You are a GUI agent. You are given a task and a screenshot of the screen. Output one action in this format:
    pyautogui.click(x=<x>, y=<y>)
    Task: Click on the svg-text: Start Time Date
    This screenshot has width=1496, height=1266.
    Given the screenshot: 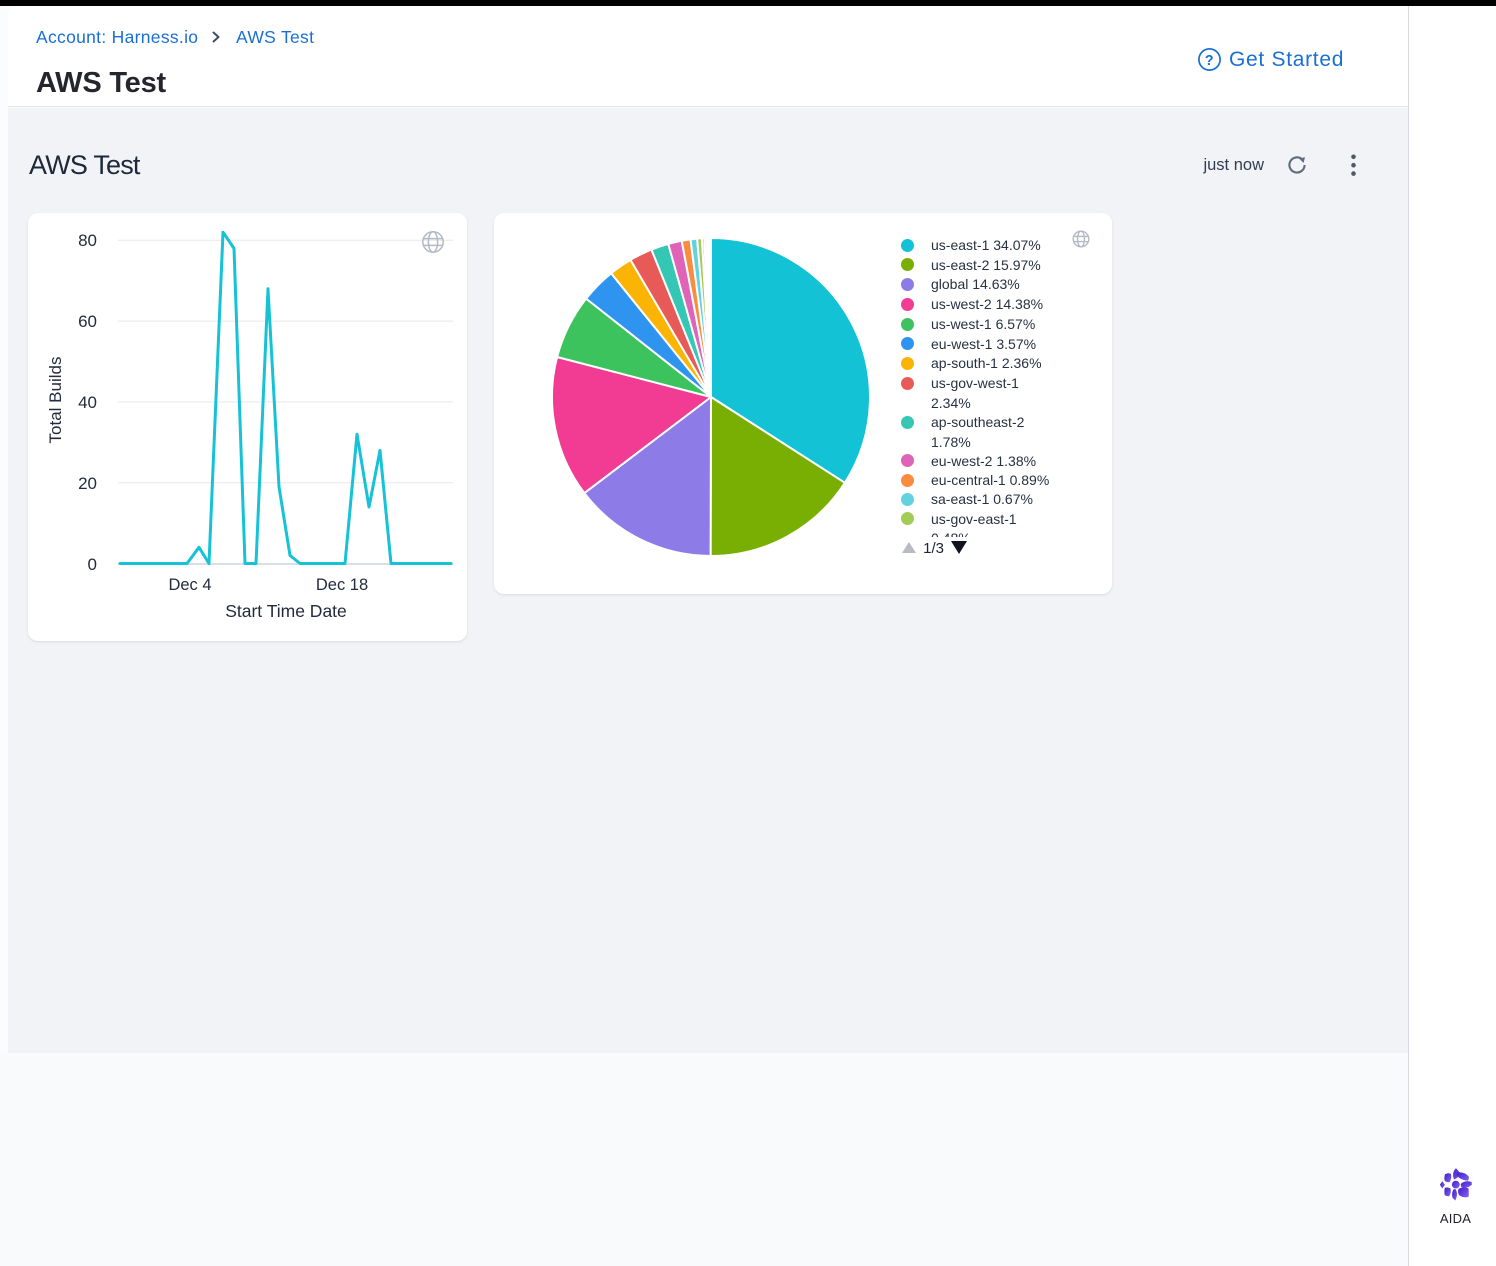 What is the action you would take?
    pyautogui.click(x=286, y=611)
    